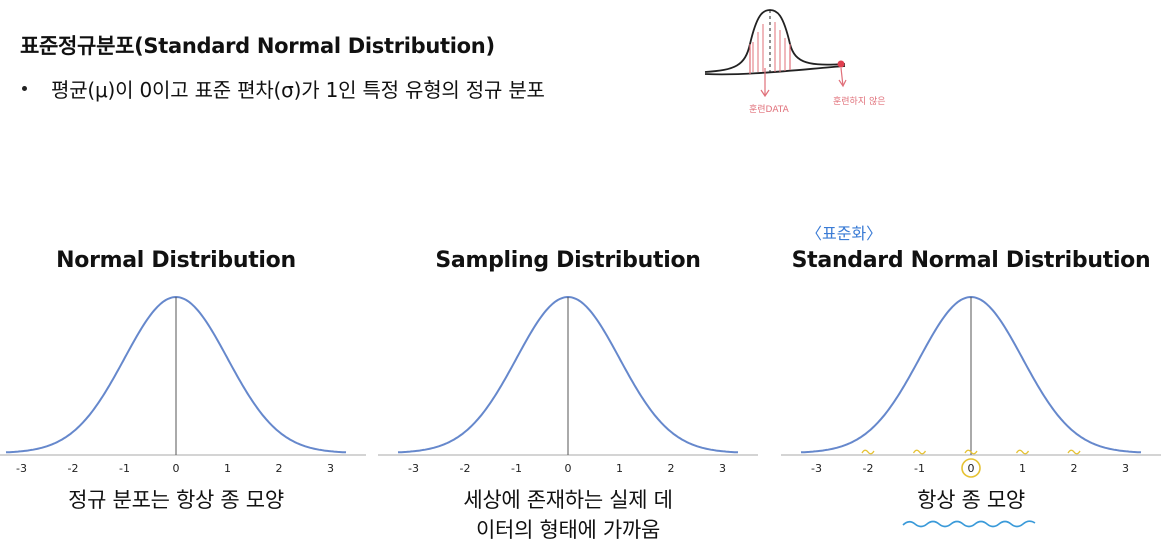 The height and width of the screenshot is (552, 1175). What do you see at coordinates (859, 101) in the screenshot?
I see `sketch-label-right: 훈련하지 않은` at bounding box center [859, 101].